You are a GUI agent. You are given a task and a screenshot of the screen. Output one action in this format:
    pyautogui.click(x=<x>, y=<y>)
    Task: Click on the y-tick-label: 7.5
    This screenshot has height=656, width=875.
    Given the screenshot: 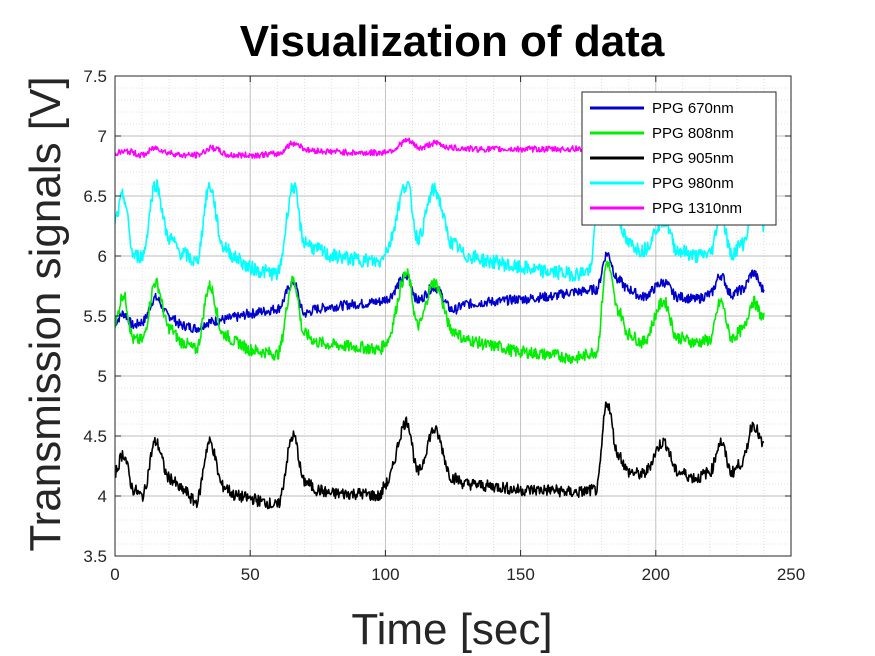 What is the action you would take?
    pyautogui.click(x=95, y=76)
    